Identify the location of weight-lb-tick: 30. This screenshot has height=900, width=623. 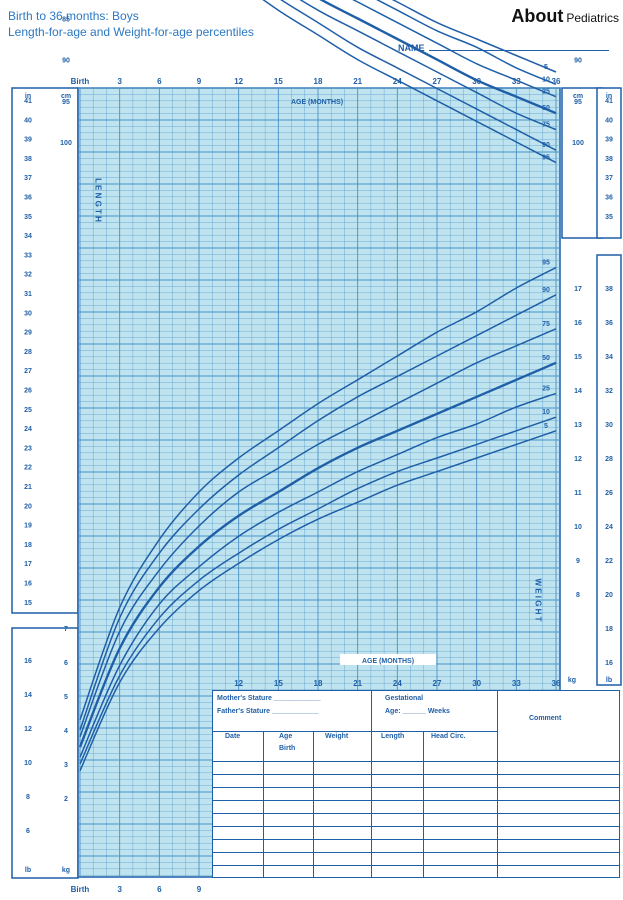
(609, 425).